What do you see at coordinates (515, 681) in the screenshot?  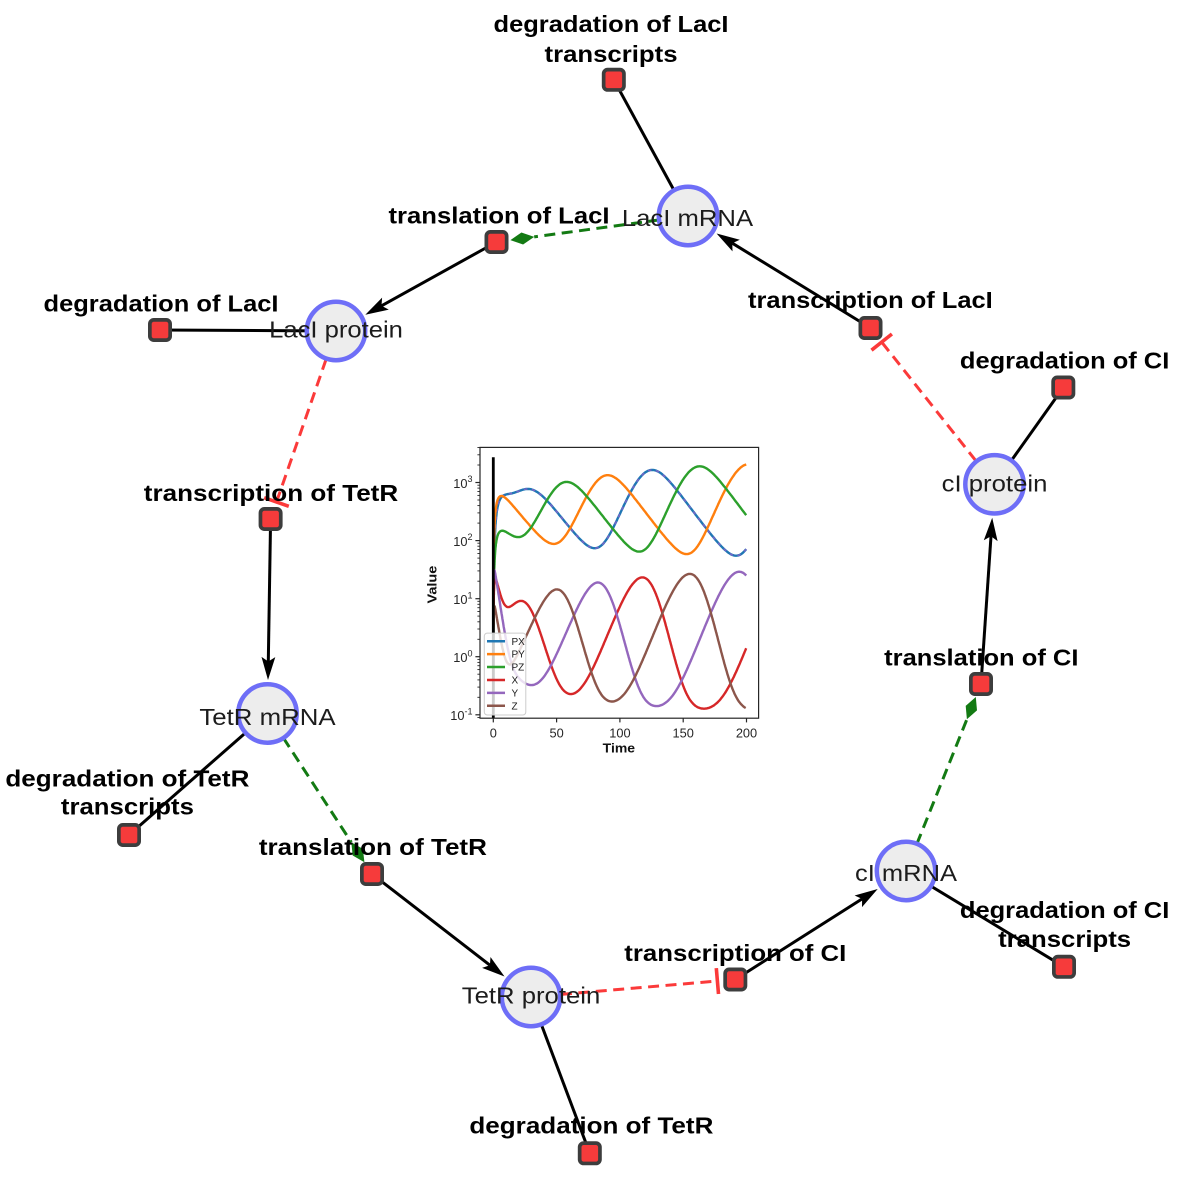 I see `svg-text: X` at bounding box center [515, 681].